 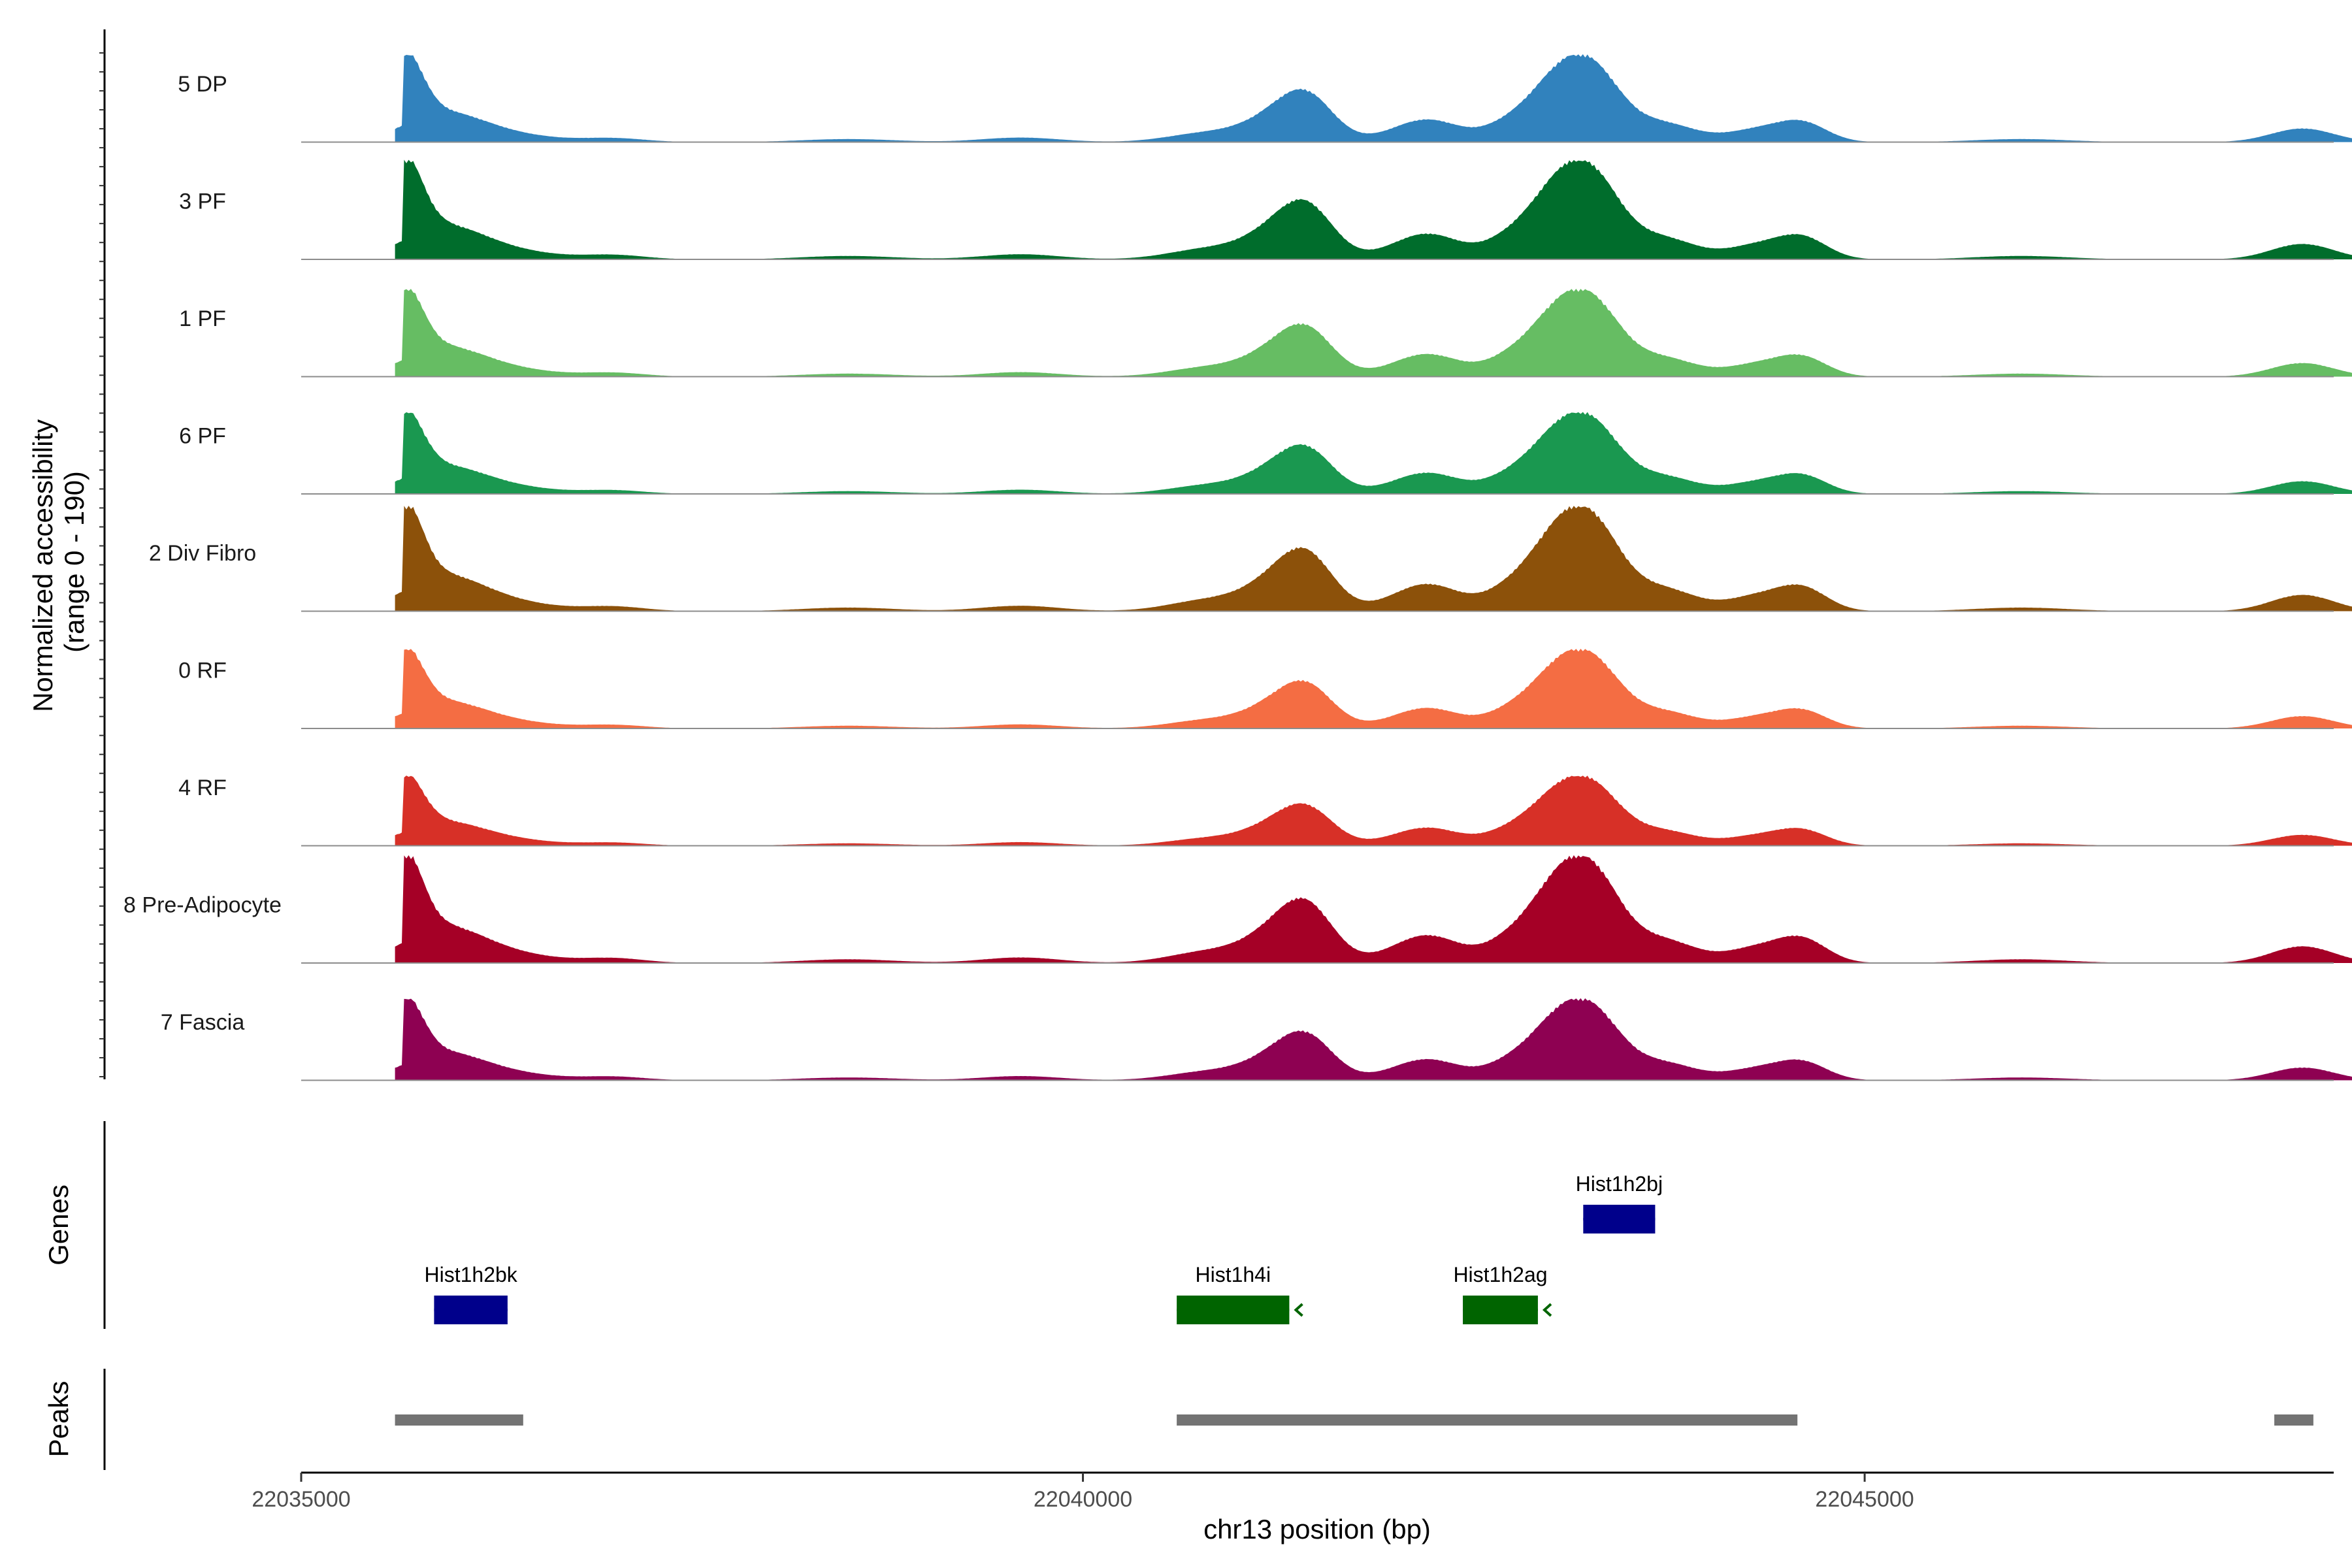 What do you see at coordinates (1240, 1293) in the screenshot?
I see `gene-Hist1h4i: Hist1h4i` at bounding box center [1240, 1293].